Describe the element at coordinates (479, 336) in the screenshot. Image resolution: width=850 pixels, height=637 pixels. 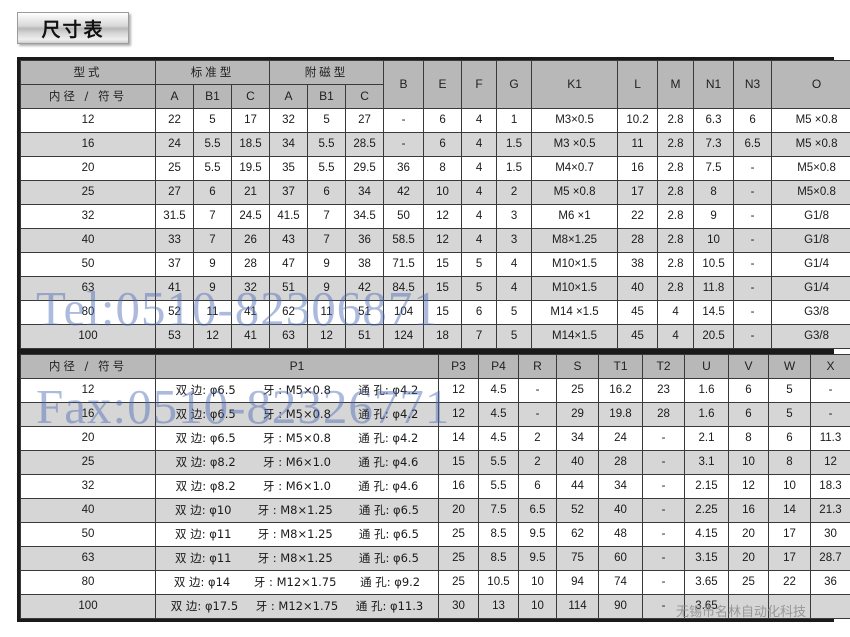
I see `cell-F: 7` at that location.